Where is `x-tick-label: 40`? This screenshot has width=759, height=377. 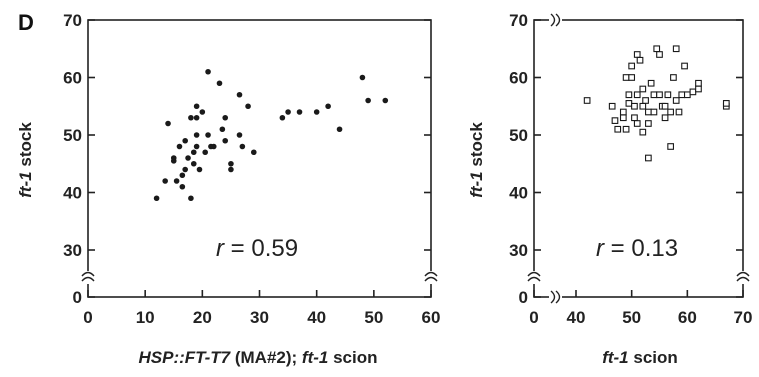
x-tick-label: 40 is located at coordinates (576, 317).